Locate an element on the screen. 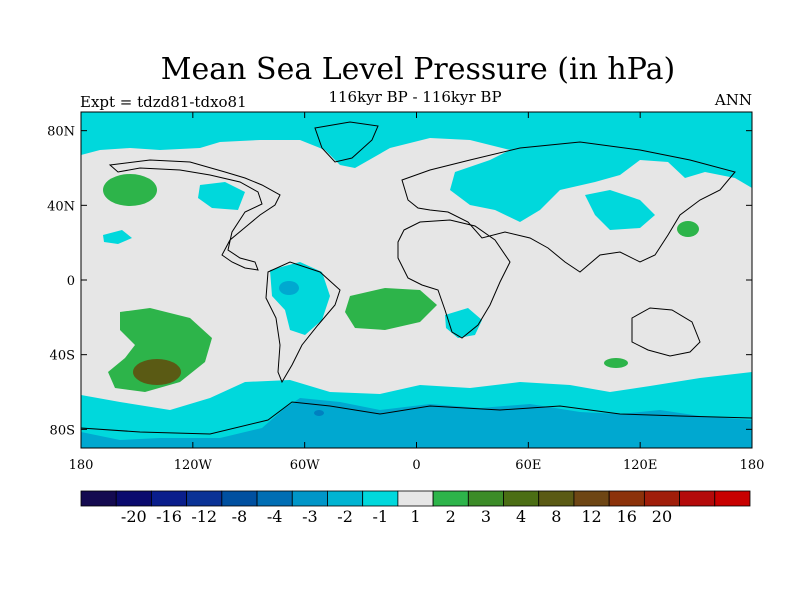  experiment-label: Expt = tdzd81-tdxo81 is located at coordinates (163, 102).